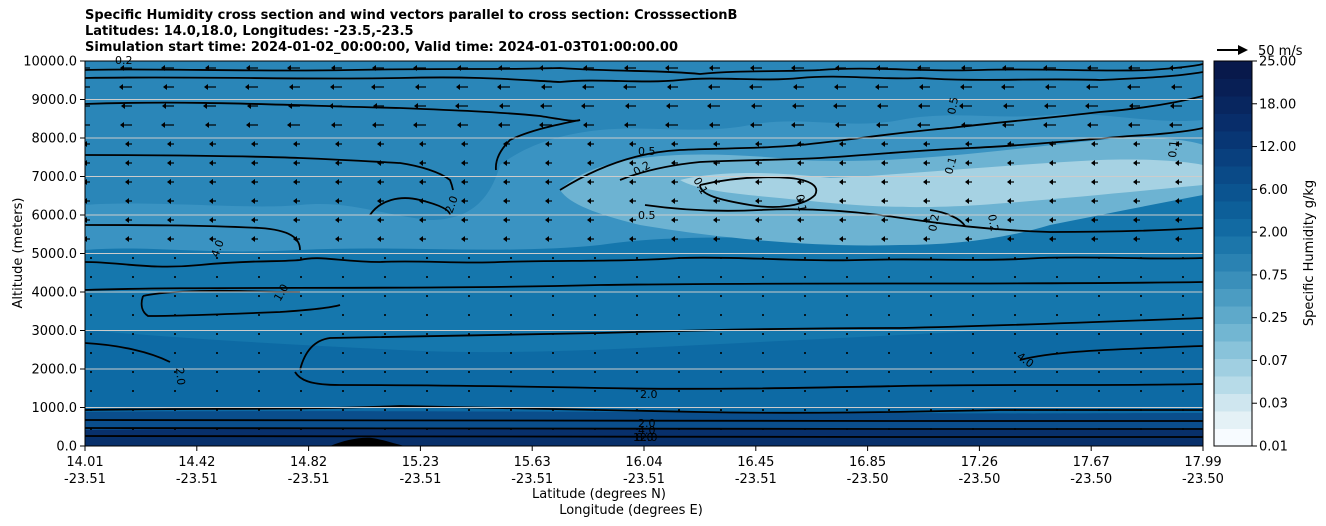 Image resolution: width=1326 pixels, height=526 pixels. I want to click on contour-2.0-left, so click(128, 352).